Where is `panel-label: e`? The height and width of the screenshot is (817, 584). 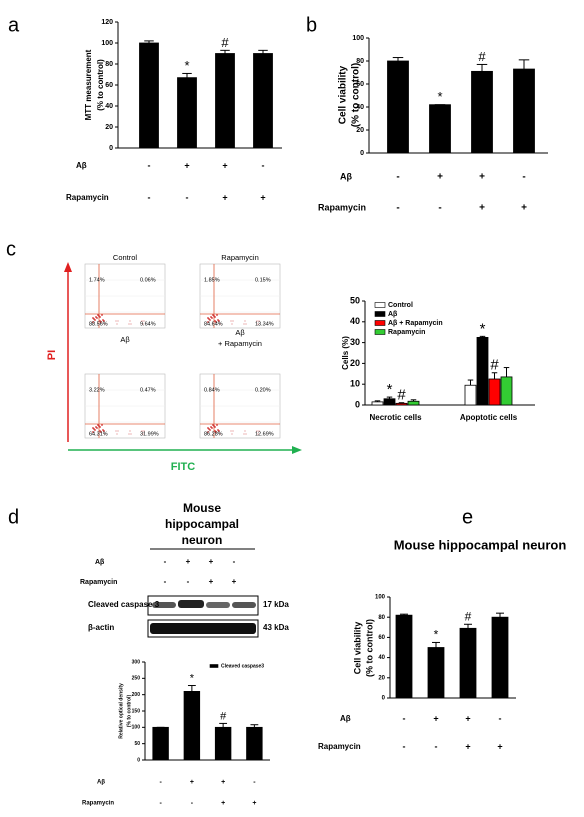 panel-label: e is located at coordinates (467, 517).